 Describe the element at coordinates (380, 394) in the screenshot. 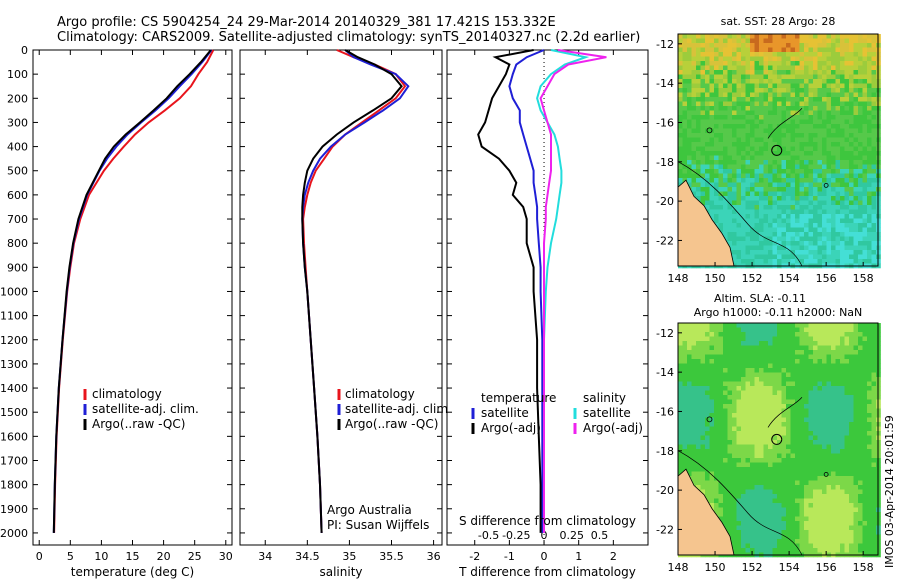

I see `legend-label: climatology` at that location.